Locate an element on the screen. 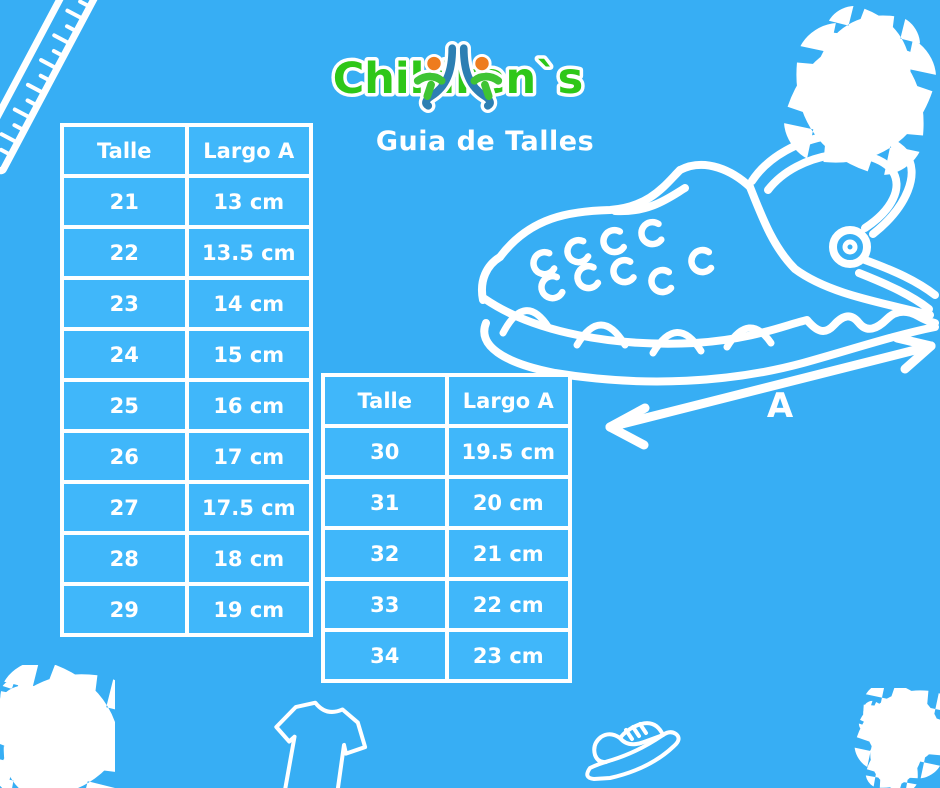 This screenshot has width=940, height=788. size-cell: 15 cm is located at coordinates (248, 354).